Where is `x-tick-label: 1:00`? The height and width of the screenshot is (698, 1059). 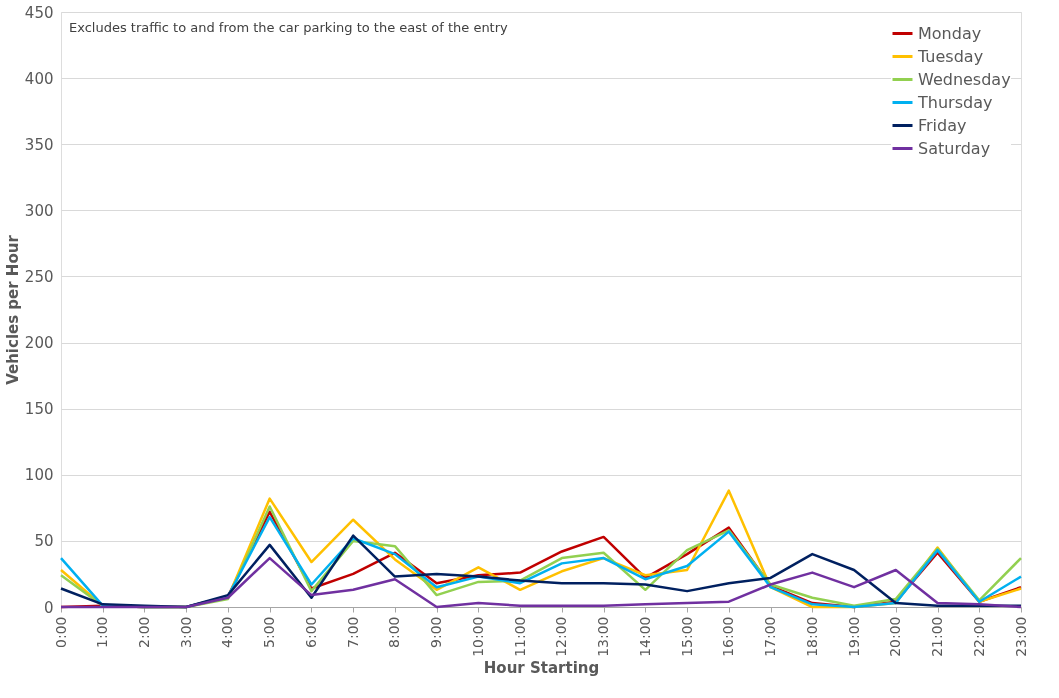
x-tick-label: 1:00 is located at coordinates (102, 632).